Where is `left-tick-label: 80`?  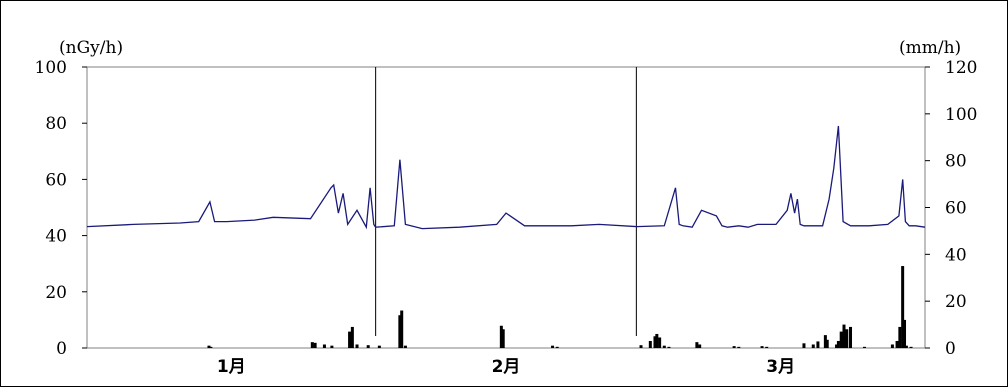
left-tick-label: 80 is located at coordinates (56, 124).